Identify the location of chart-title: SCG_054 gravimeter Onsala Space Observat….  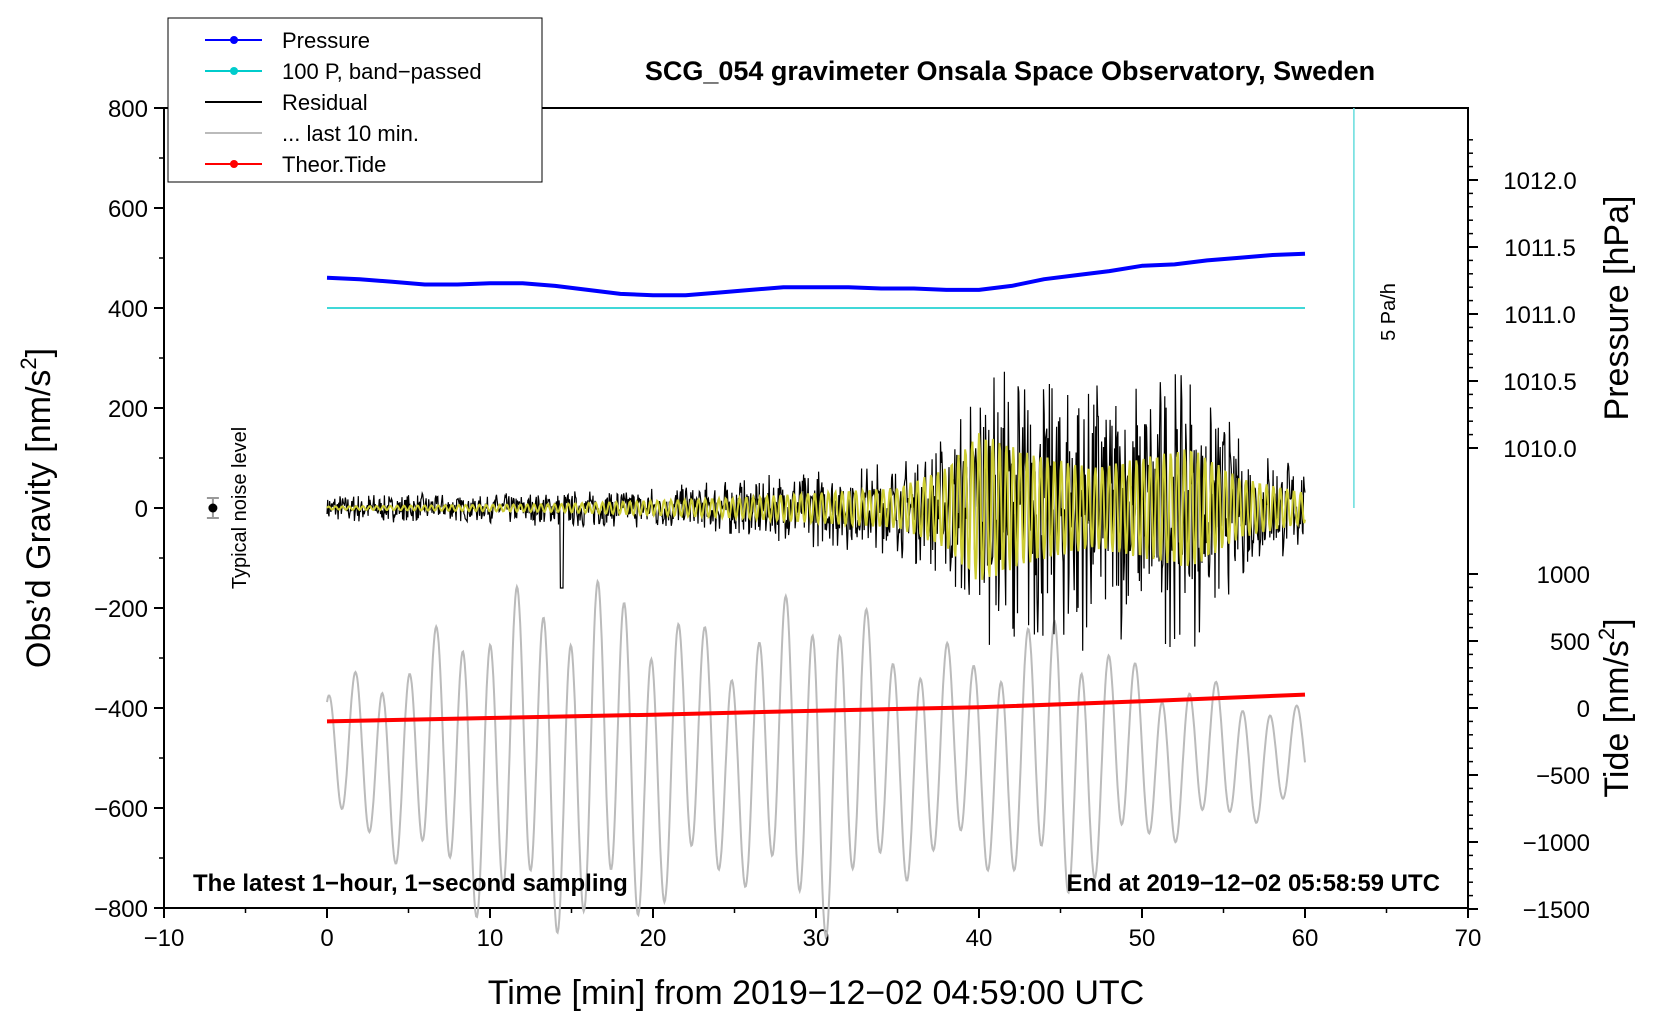
(1010, 71).